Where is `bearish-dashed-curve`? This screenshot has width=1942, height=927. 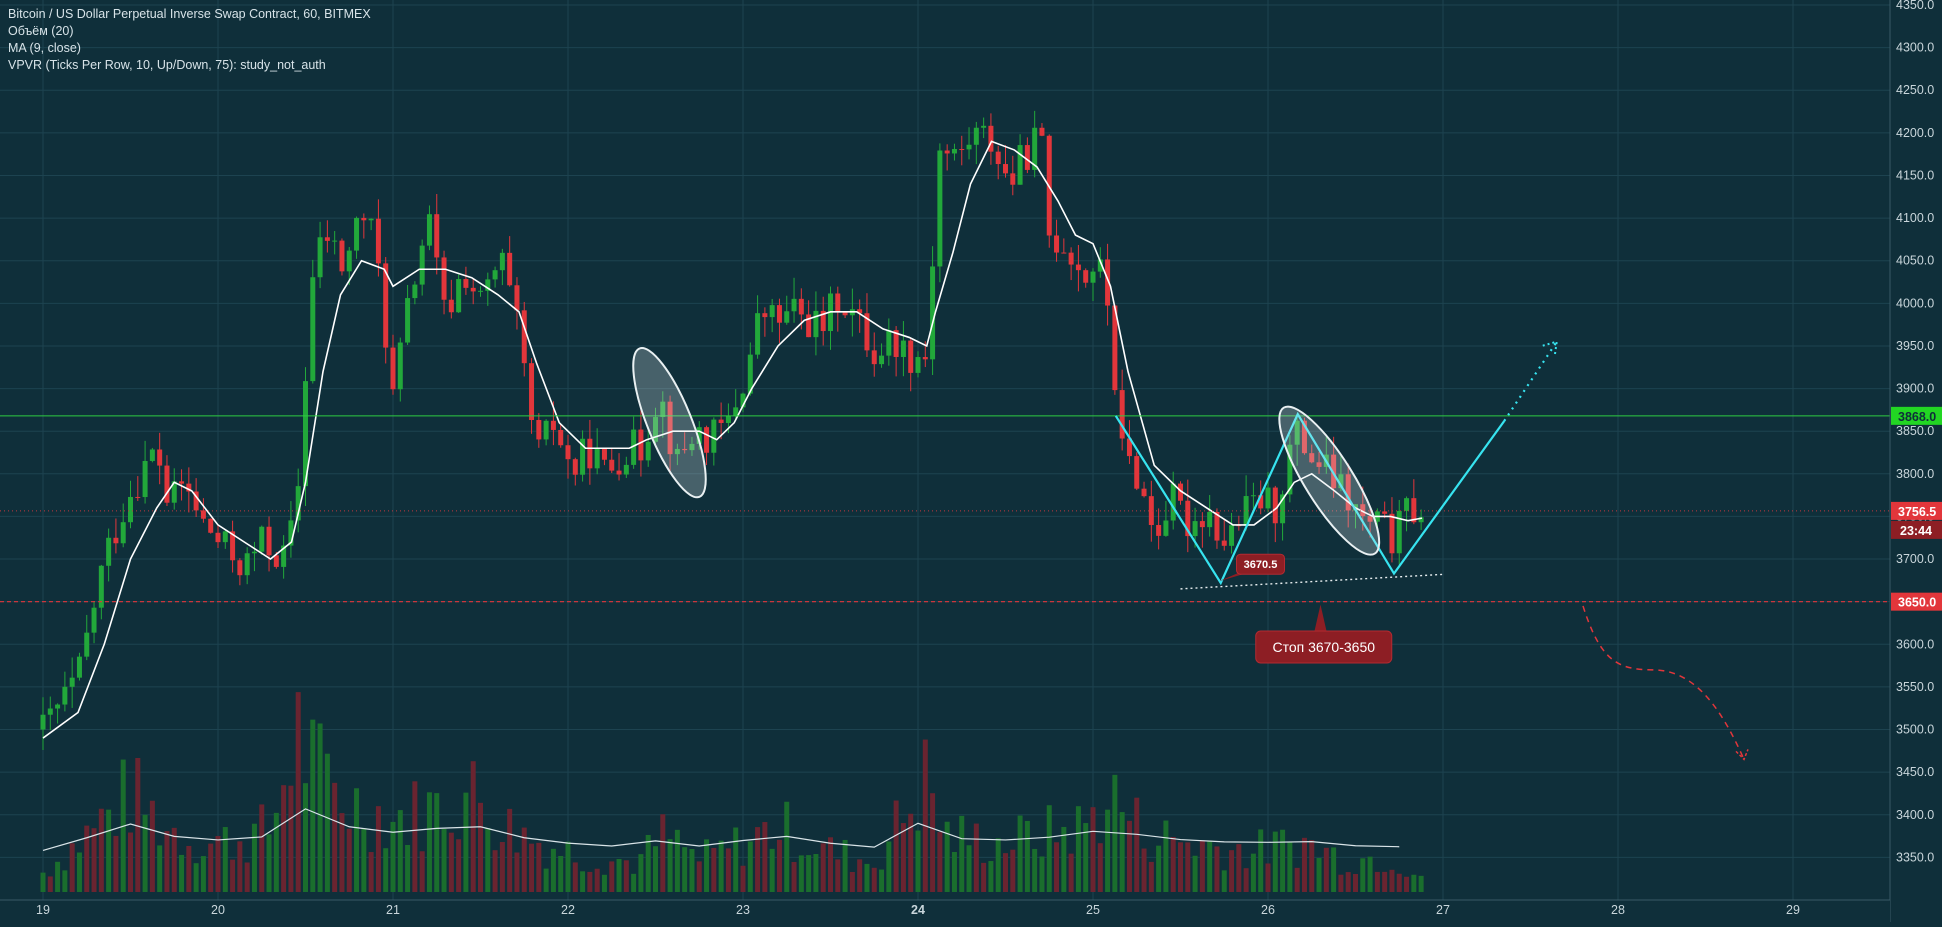
bearish-dashed-curve is located at coordinates (1663, 682).